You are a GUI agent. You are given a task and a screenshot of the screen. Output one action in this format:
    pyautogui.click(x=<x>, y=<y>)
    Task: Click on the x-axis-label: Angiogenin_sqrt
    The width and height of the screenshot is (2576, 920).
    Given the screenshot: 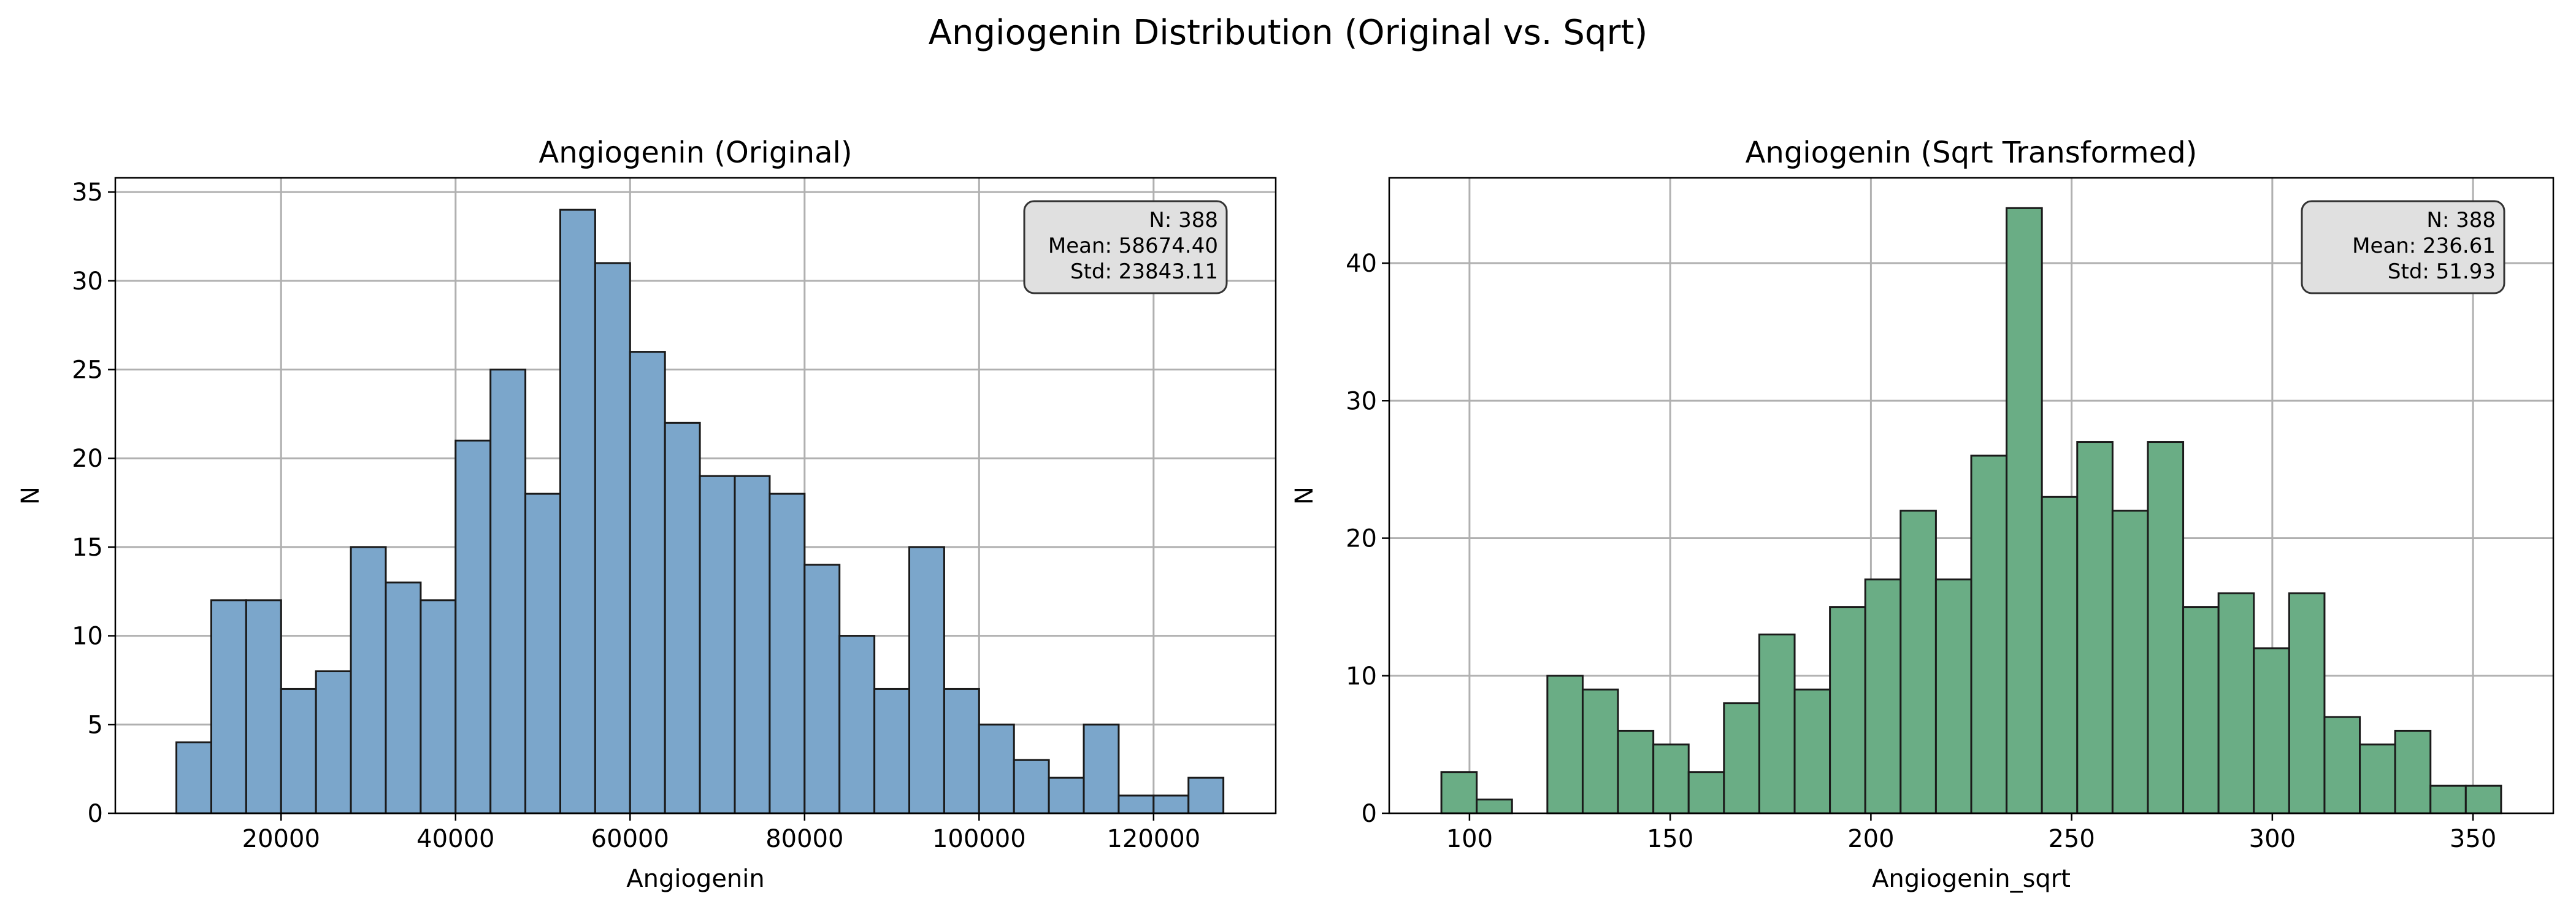 What is the action you would take?
    pyautogui.click(x=1971, y=879)
    